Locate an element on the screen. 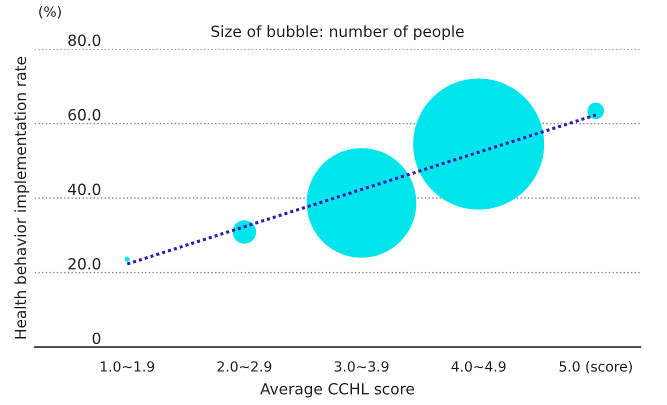 Image resolution: width=667 pixels, height=405 pixels. chart-title: Size of bubble: number of people is located at coordinates (337, 32).